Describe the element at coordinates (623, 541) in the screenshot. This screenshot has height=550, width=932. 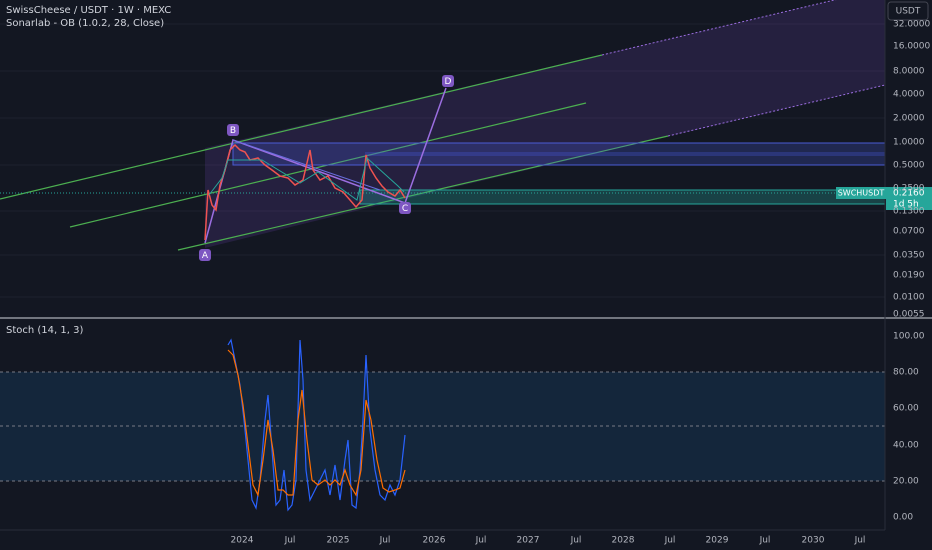
I see `time-axis-label: 2028` at that location.